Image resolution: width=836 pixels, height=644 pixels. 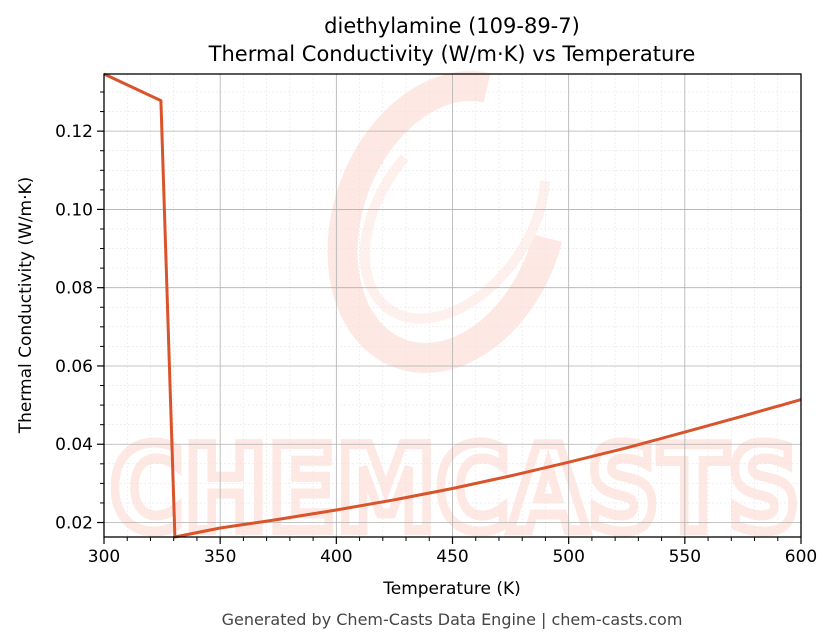 I want to click on y-tick-label: 0.10, so click(x=74, y=210).